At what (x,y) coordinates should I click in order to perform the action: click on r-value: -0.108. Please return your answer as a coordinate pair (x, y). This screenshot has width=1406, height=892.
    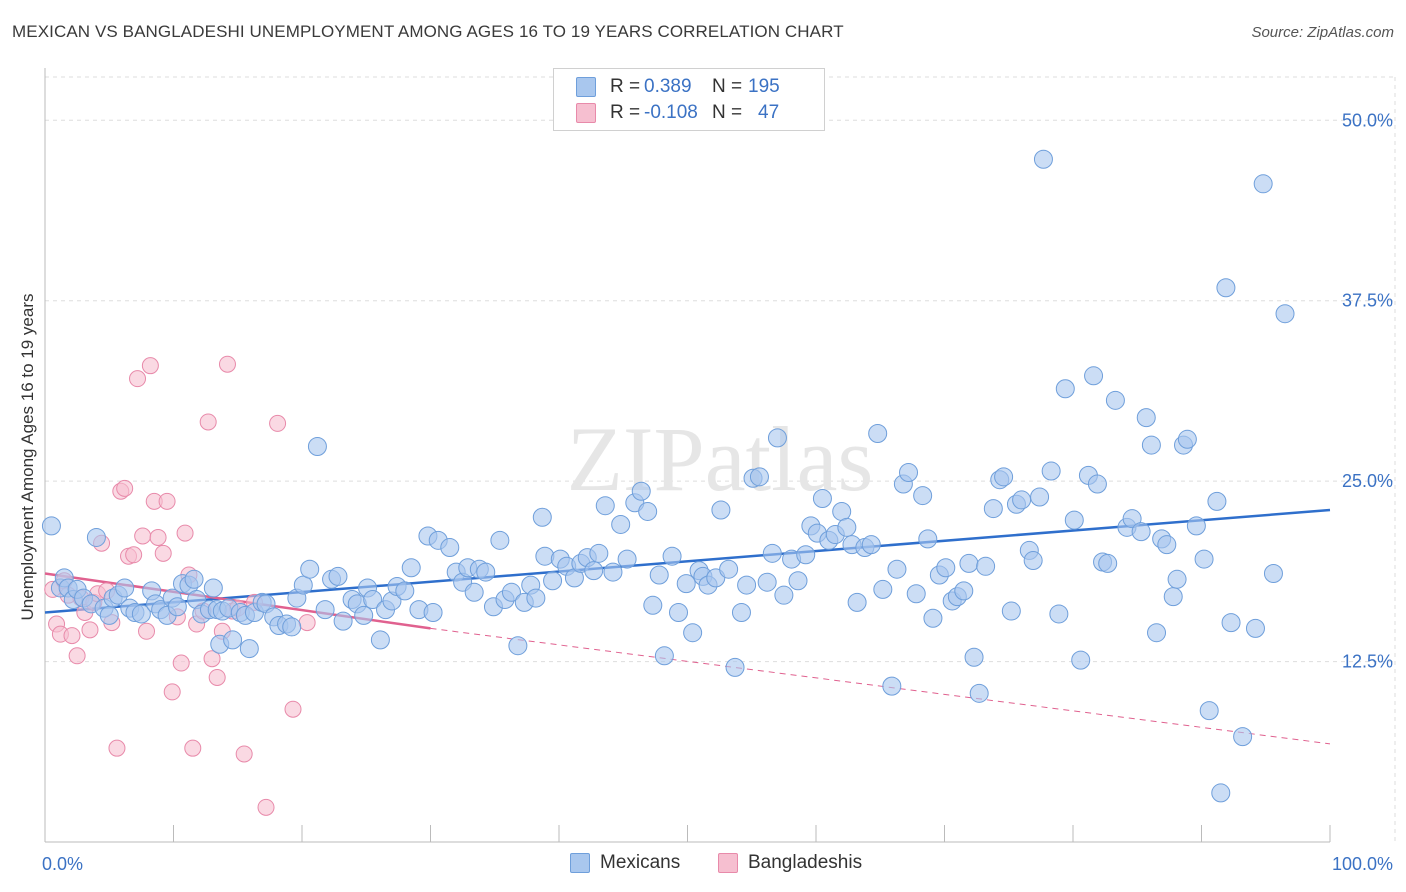
    Looking at the image, I should click on (671, 112).